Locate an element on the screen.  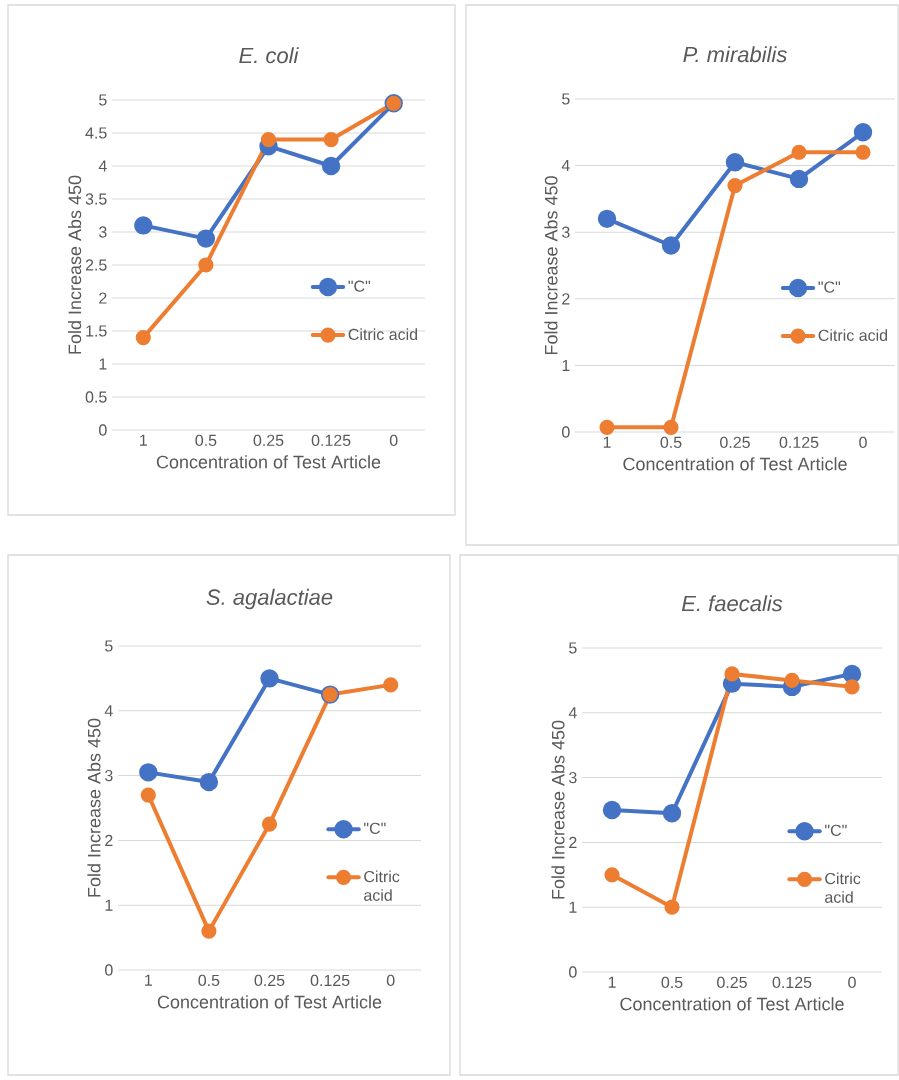
chart-title: P. mirabilis is located at coordinates (735, 54).